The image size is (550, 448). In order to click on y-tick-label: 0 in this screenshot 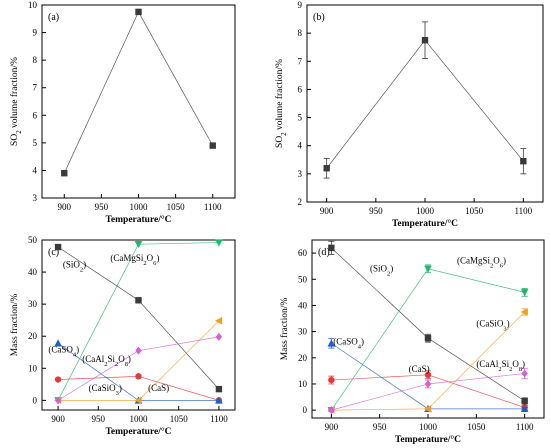, I will do `click(35, 400)`.